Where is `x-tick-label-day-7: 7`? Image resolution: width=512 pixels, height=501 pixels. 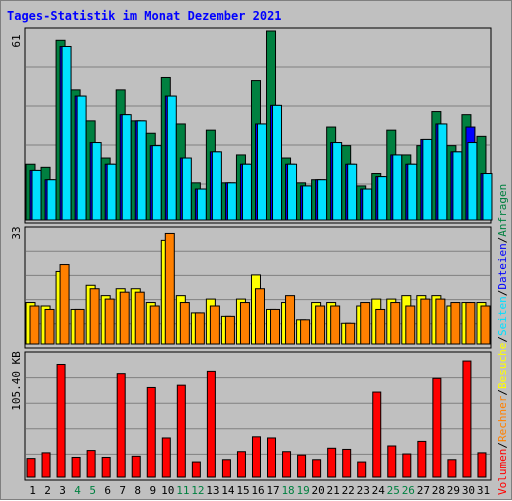 x-tick-label-day-7: 7 is located at coordinates (122, 490).